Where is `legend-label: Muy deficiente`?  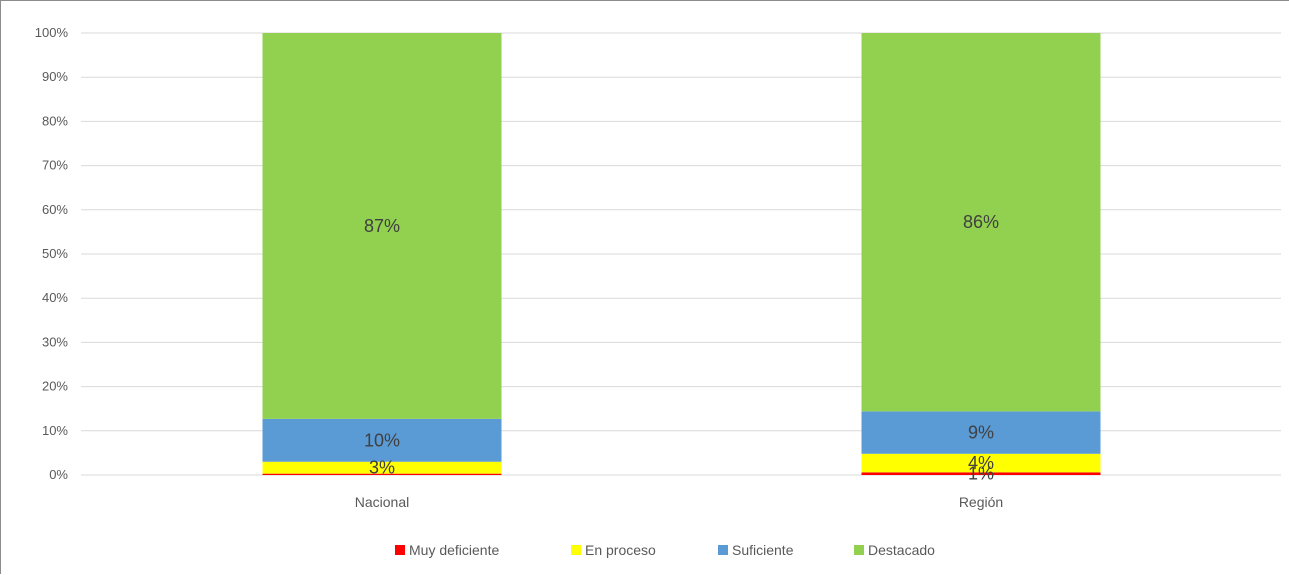 legend-label: Muy deficiente is located at coordinates (454, 550).